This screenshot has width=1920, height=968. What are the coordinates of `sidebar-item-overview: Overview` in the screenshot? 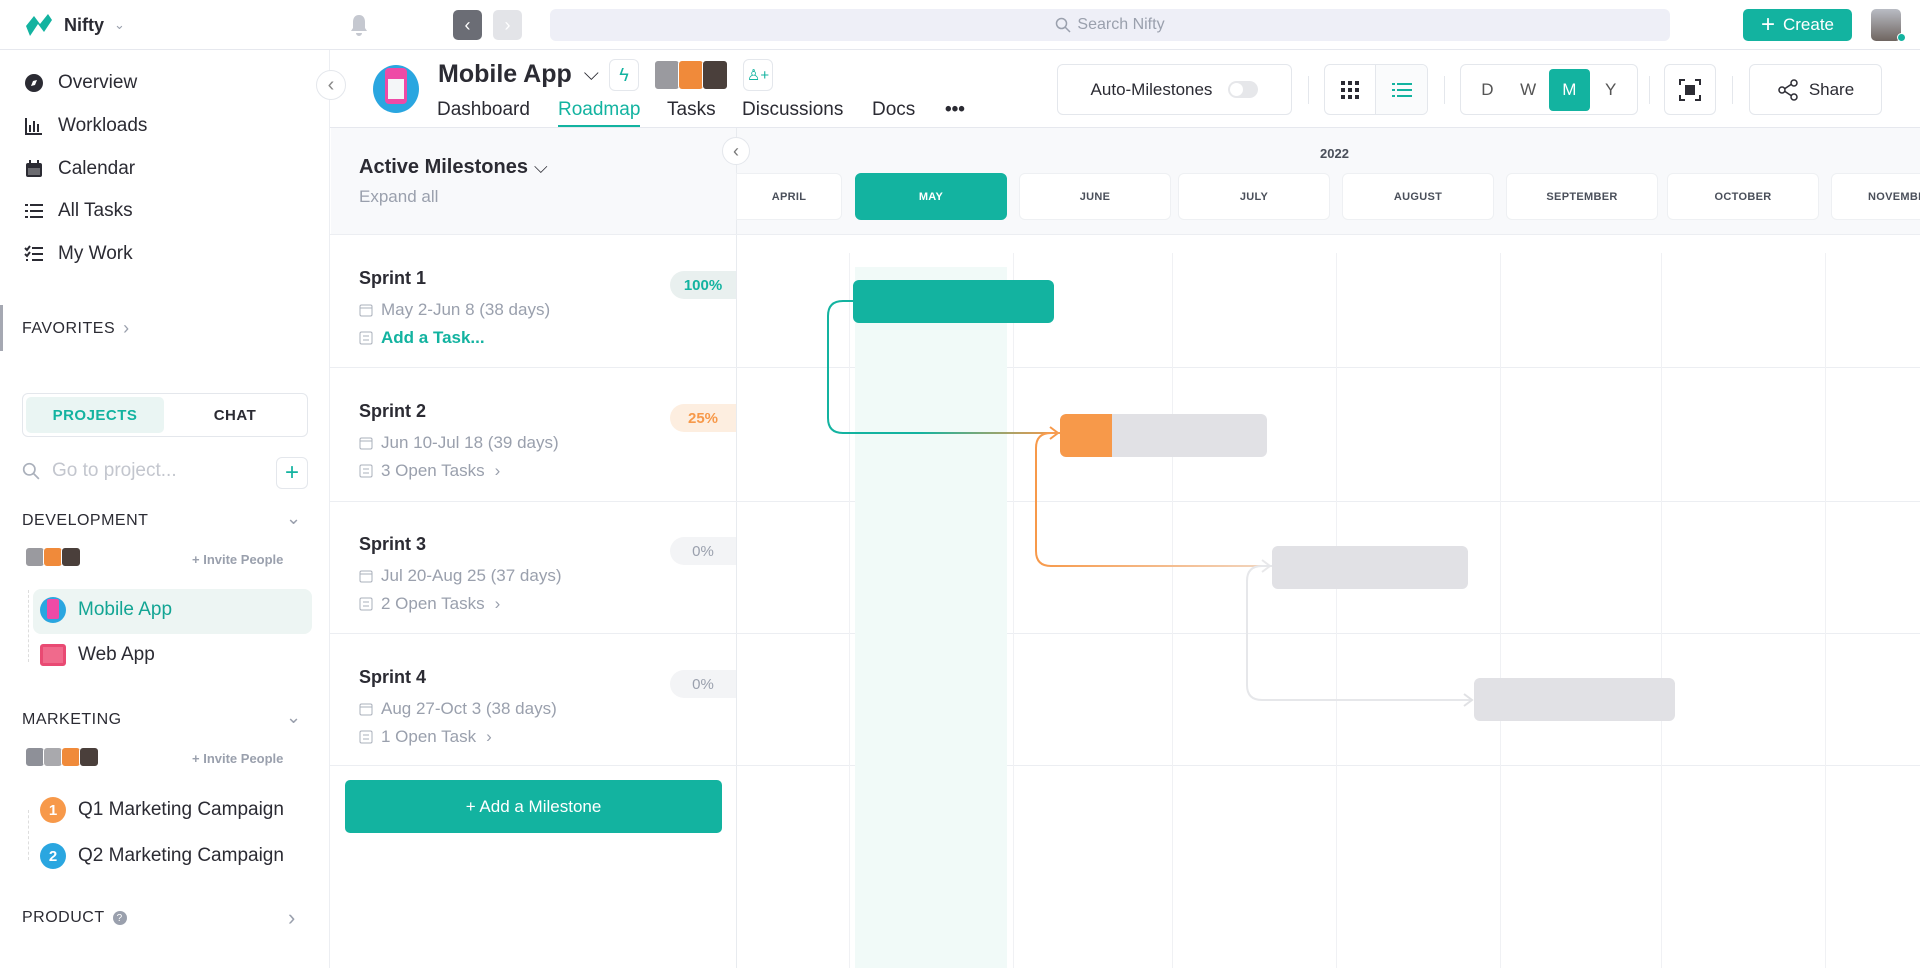 It's located at (80, 83).